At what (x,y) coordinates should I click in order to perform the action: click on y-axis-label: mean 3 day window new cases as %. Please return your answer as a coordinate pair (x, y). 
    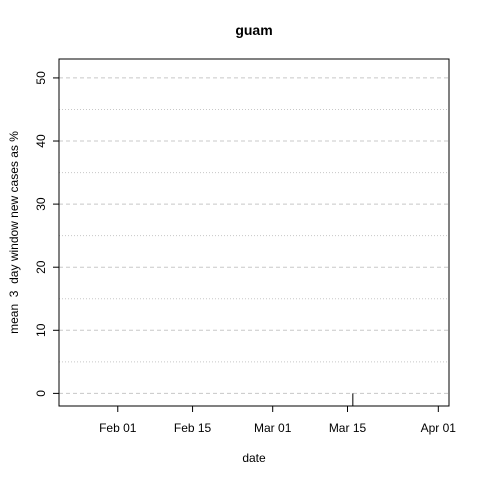
    Looking at the image, I should click on (14, 232).